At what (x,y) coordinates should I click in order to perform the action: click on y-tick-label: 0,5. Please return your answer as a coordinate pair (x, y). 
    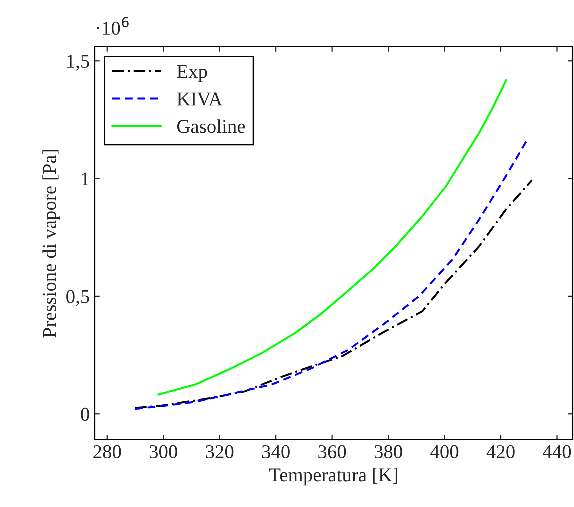
    Looking at the image, I should click on (78, 298).